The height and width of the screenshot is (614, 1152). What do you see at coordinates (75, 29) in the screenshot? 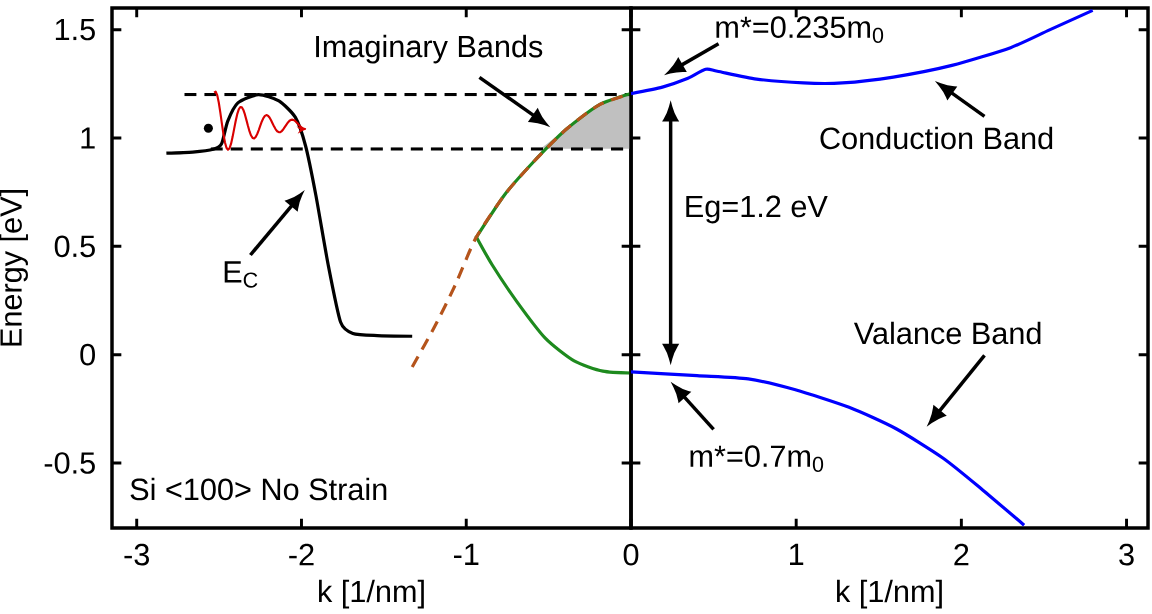
I see `y-tick-label: 1.5` at bounding box center [75, 29].